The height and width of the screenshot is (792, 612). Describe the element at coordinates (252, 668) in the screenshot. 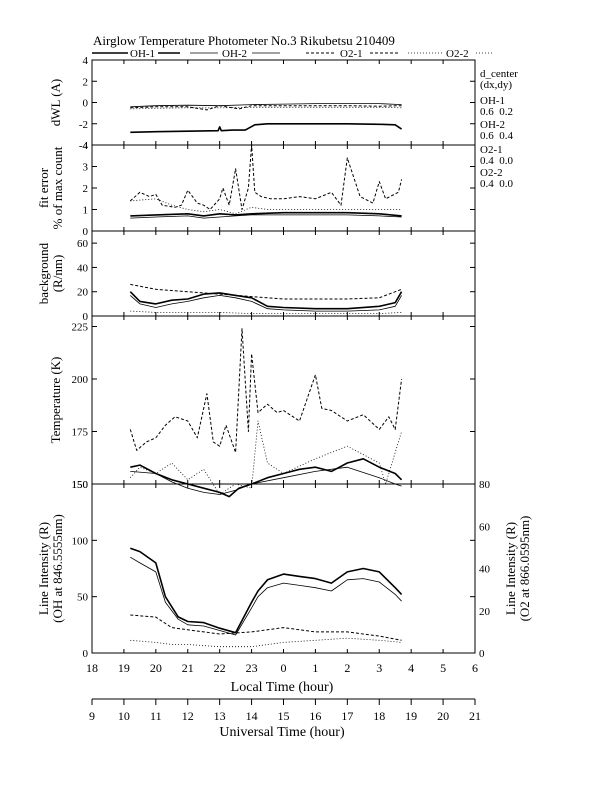

I see `local-time-tick-label-5: 23` at that location.